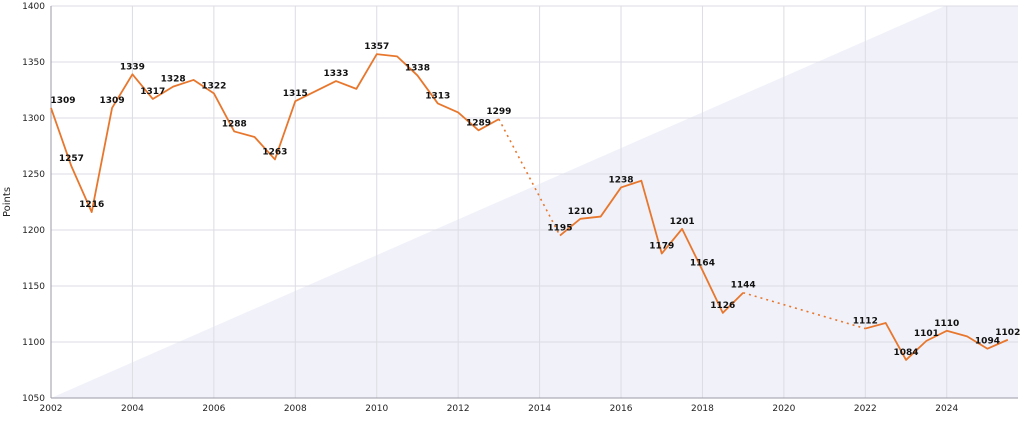  What do you see at coordinates (33, 231) in the screenshot?
I see `y-tick-label: 1200` at bounding box center [33, 231].